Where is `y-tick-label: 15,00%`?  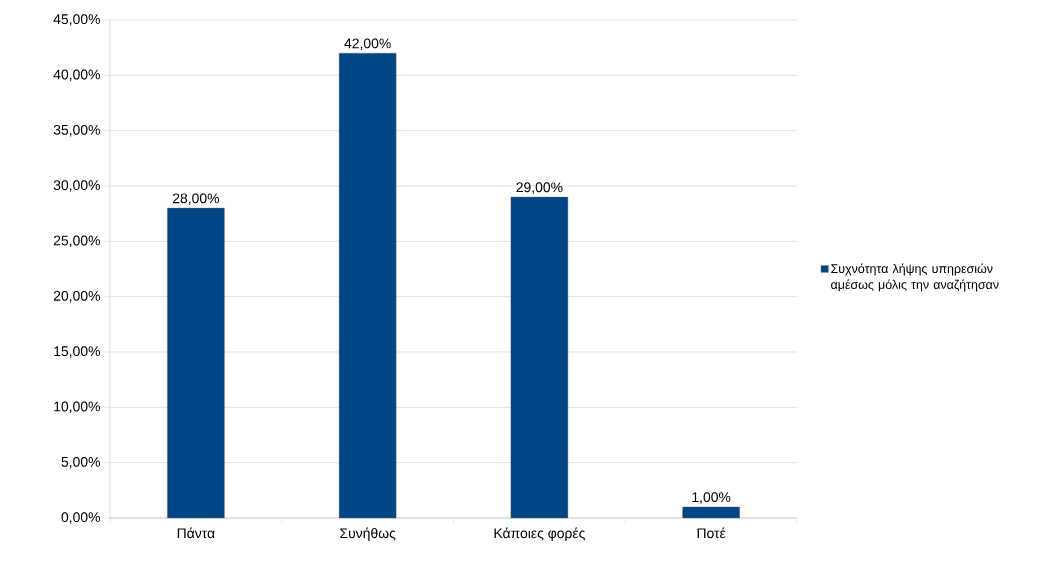 y-tick-label: 15,00% is located at coordinates (77, 352).